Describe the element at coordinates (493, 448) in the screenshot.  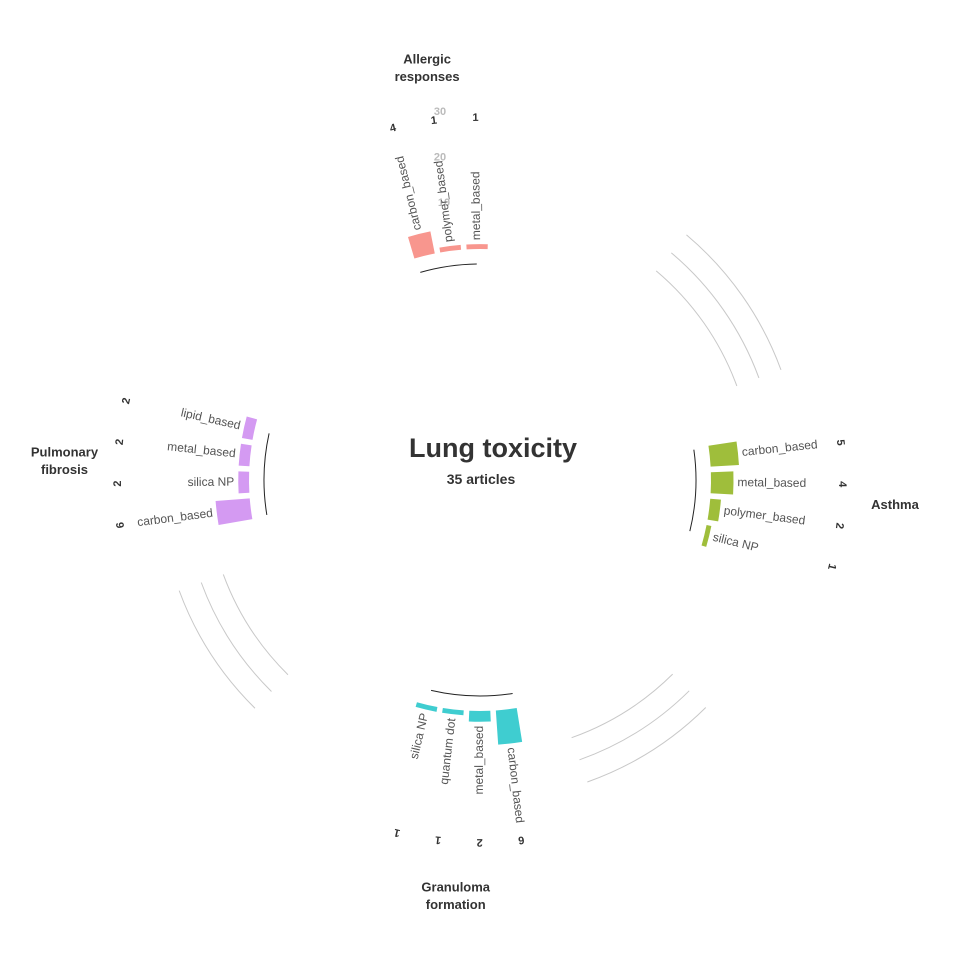
I see `chart-title: Lung toxicity` at that location.